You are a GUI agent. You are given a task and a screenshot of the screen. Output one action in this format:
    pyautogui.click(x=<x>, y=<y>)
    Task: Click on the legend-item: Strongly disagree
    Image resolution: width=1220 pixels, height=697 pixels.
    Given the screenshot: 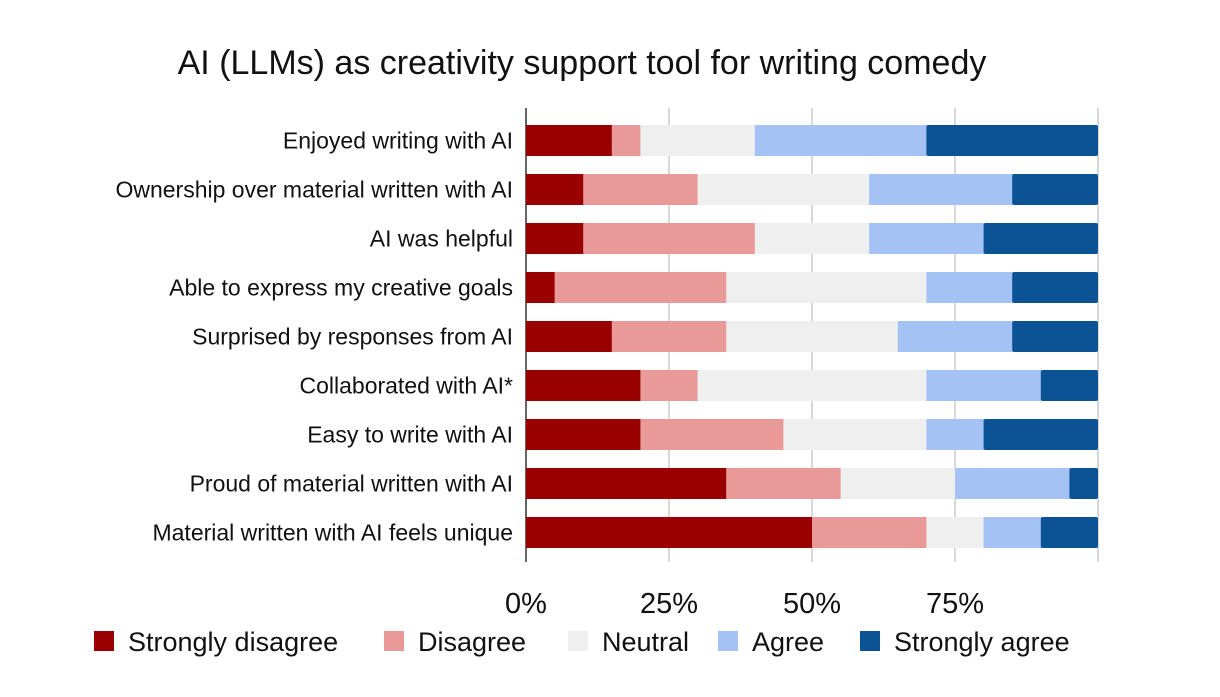 What is the action you would take?
    pyautogui.click(x=216, y=642)
    